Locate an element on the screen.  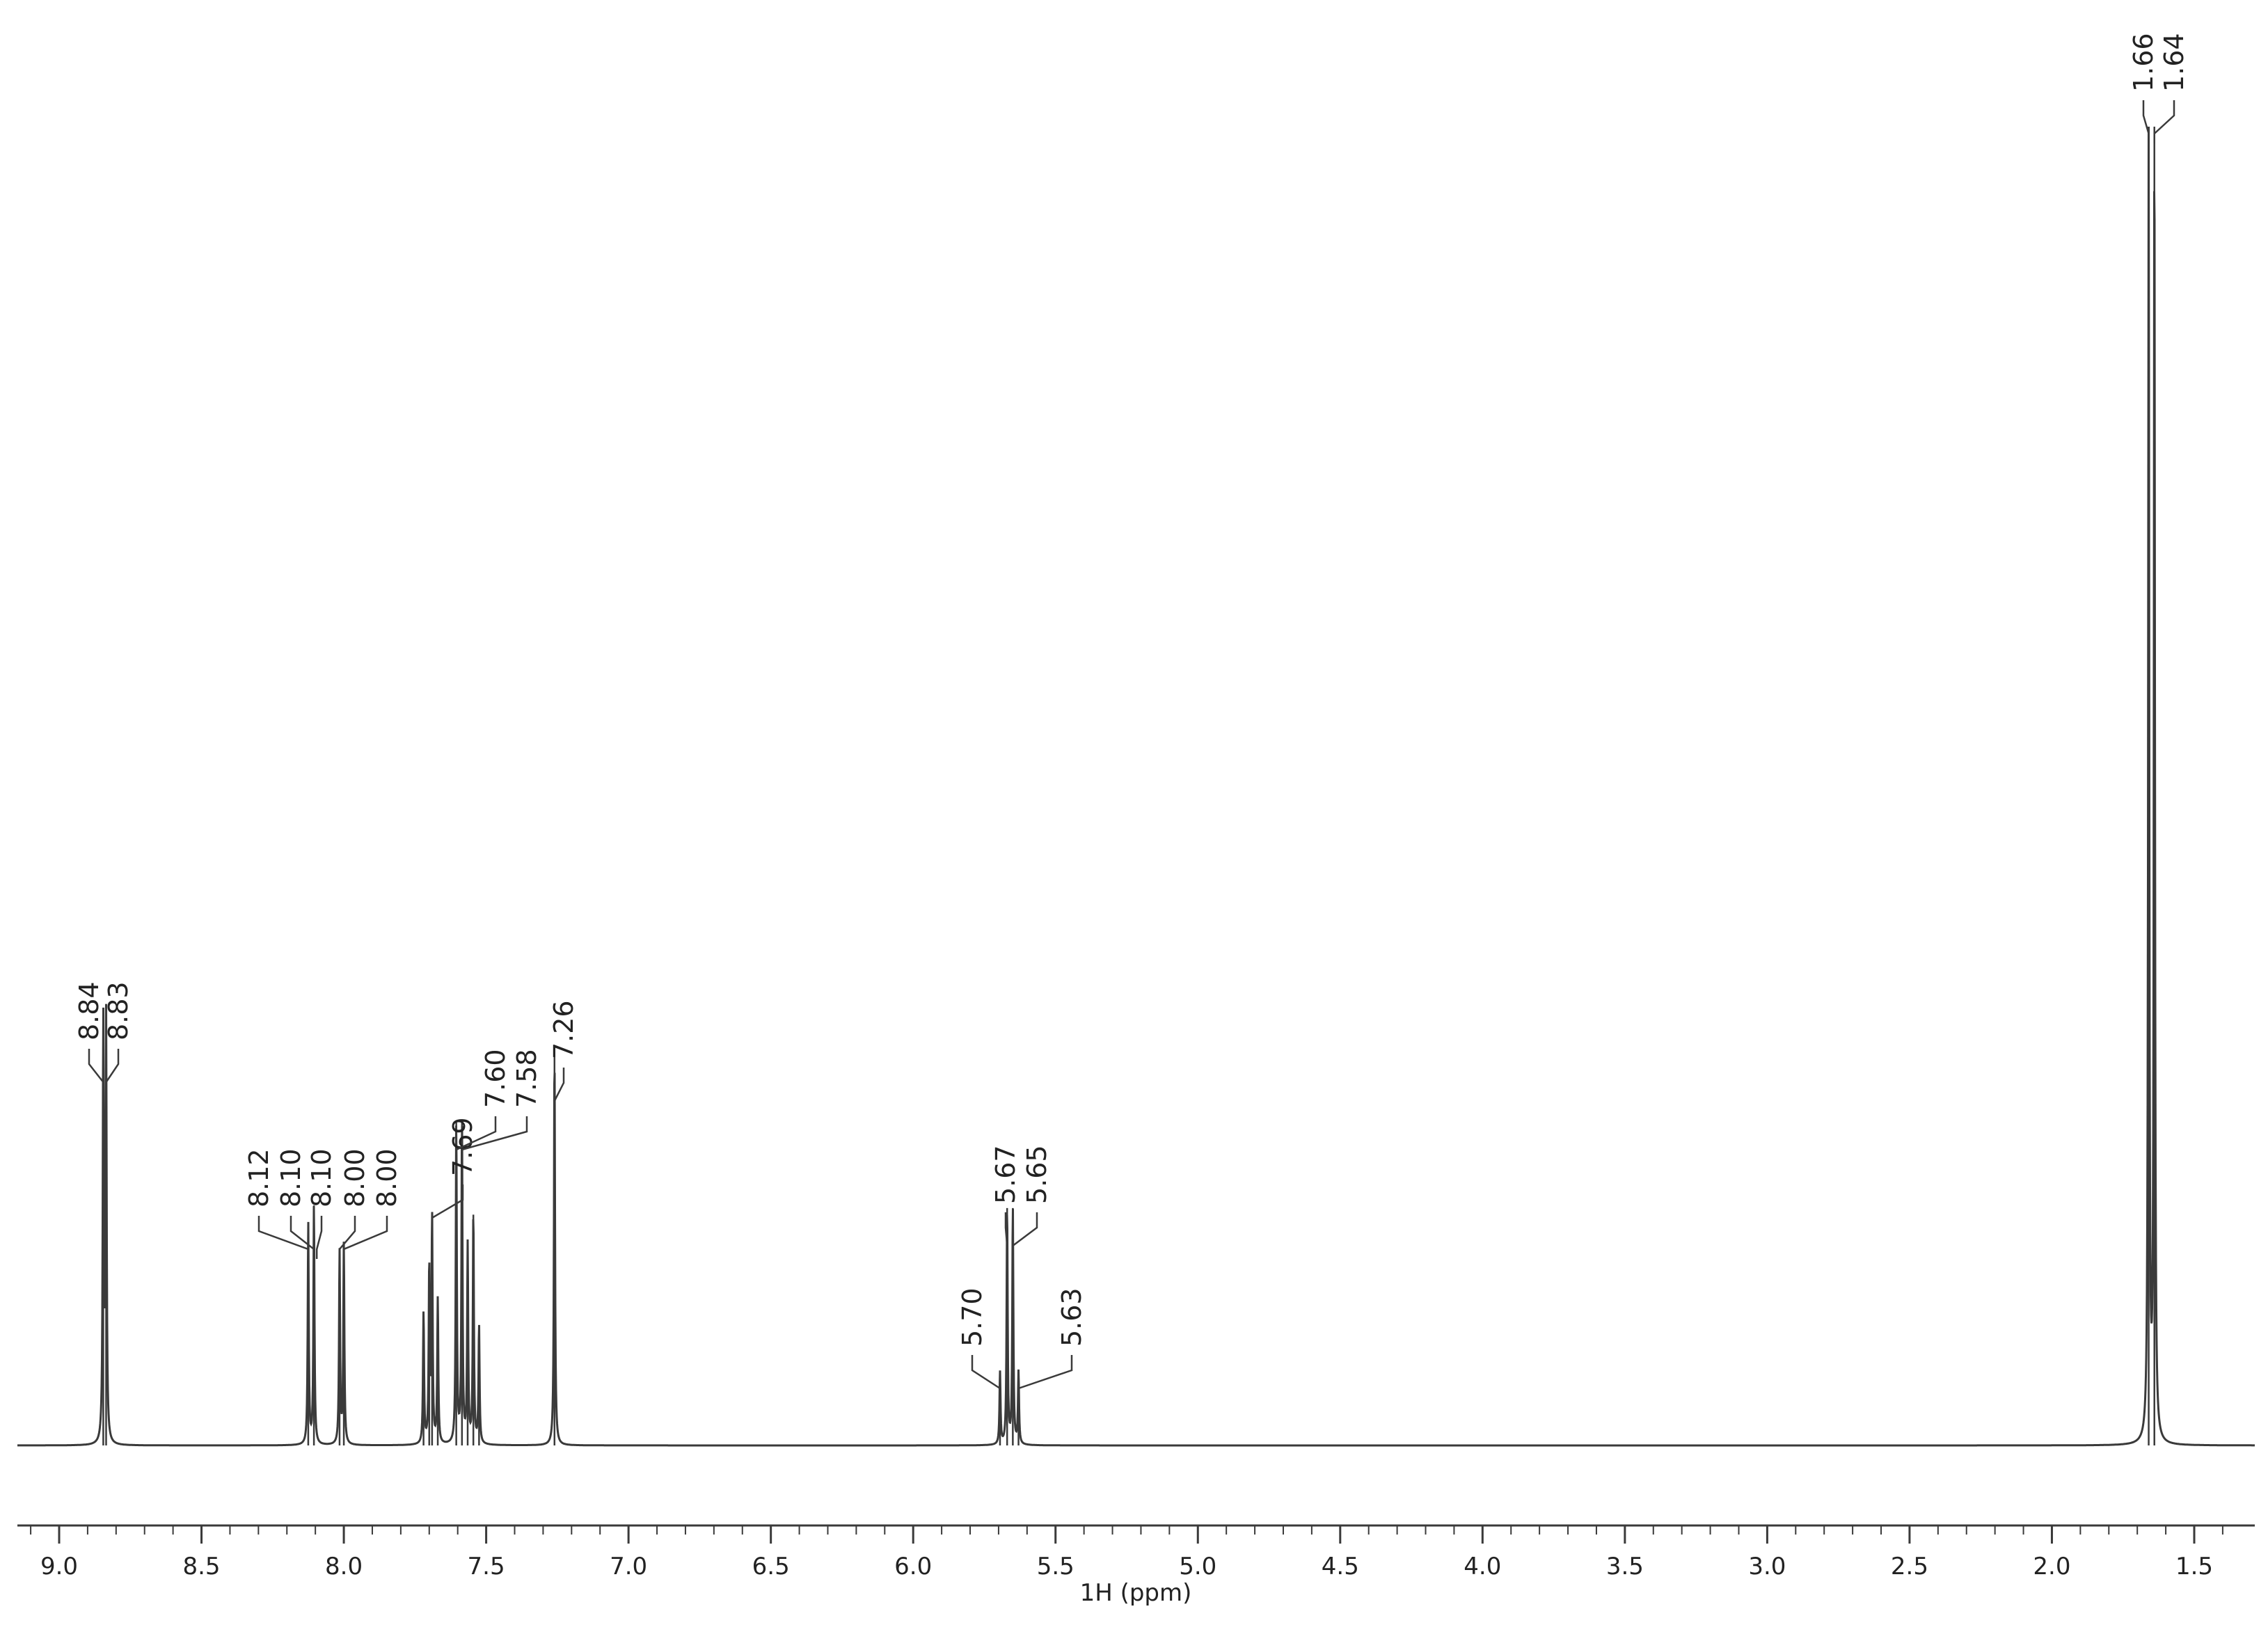
x-tick-label: 7.5 is located at coordinates (487, 1567).